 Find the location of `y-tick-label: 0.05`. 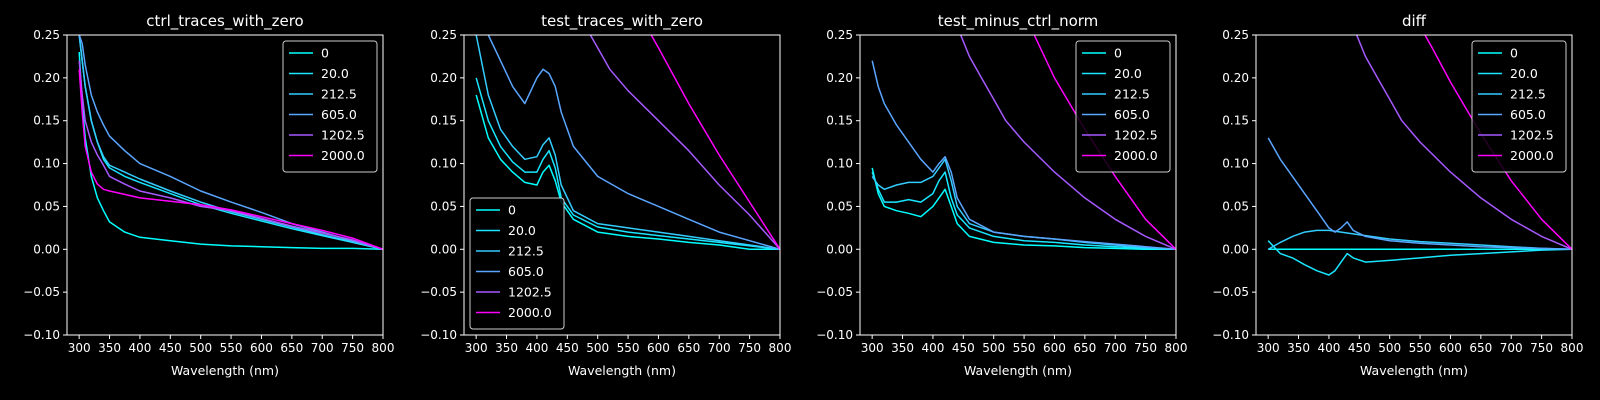

y-tick-label: 0.05 is located at coordinates (443, 206).